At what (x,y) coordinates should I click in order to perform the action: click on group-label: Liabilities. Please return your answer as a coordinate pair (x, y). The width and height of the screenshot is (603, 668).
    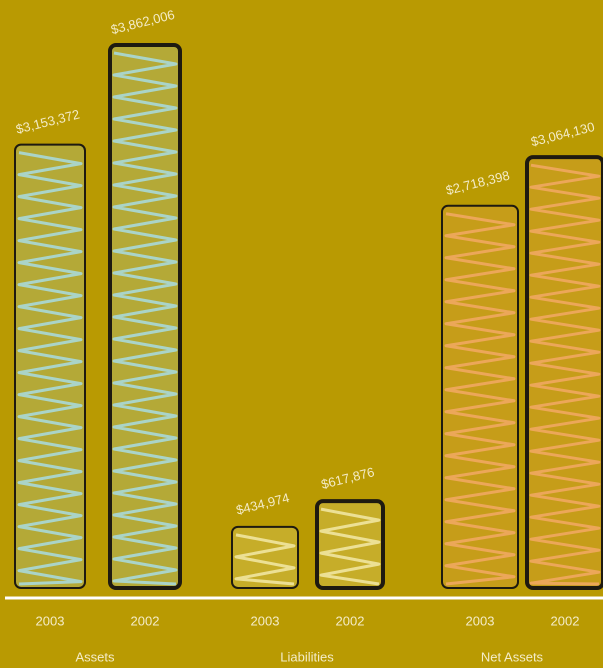
    Looking at the image, I should click on (307, 656).